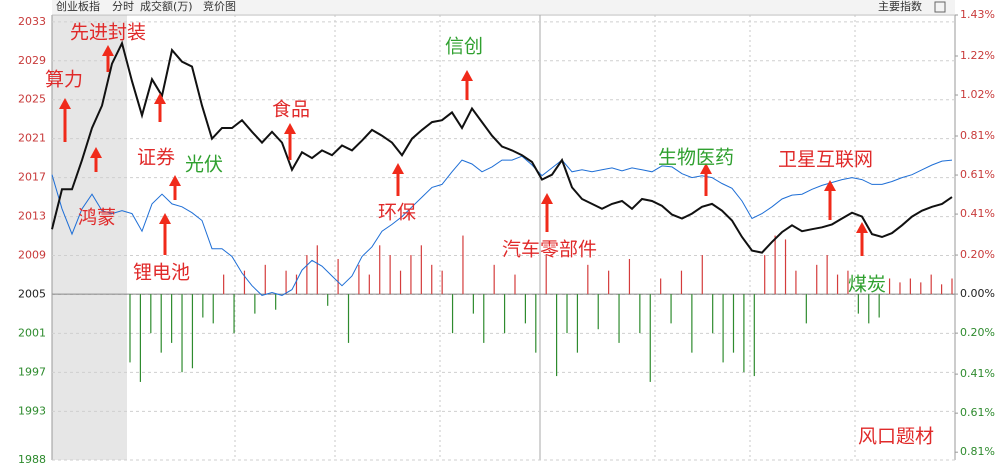  I want to click on y2-tick-label: 1.22%, so click(977, 55).